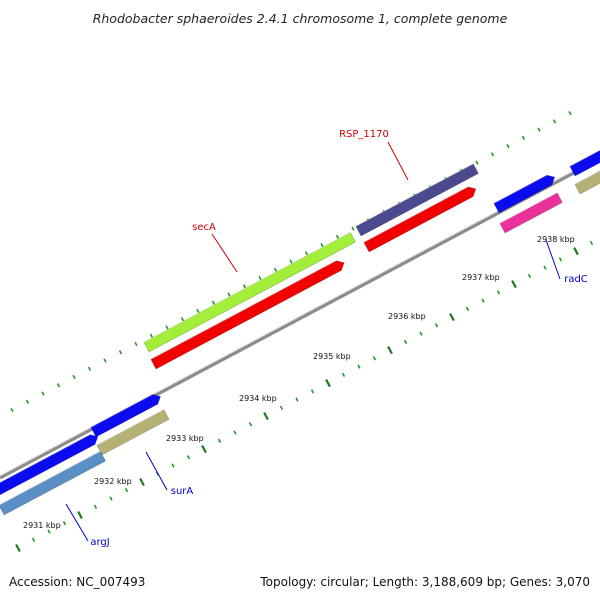  What do you see at coordinates (556, 239) in the screenshot?
I see `tick-label: 2938 kbp` at bounding box center [556, 239].